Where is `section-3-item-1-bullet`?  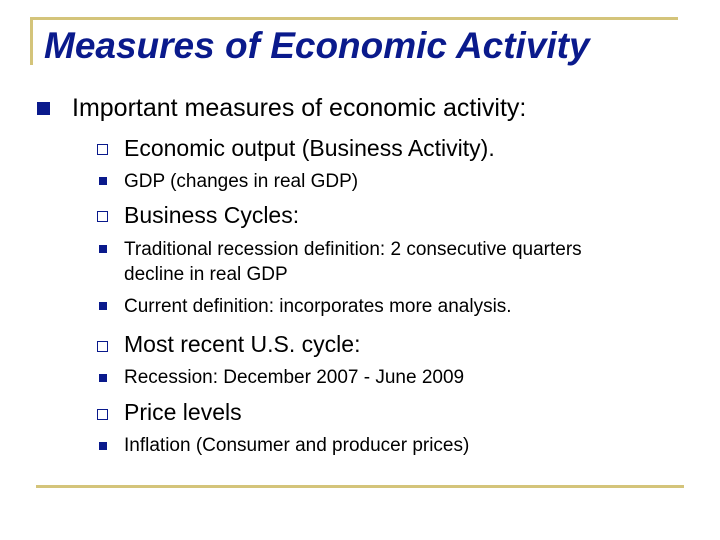
section-3-item-1-bullet is located at coordinates (103, 378).